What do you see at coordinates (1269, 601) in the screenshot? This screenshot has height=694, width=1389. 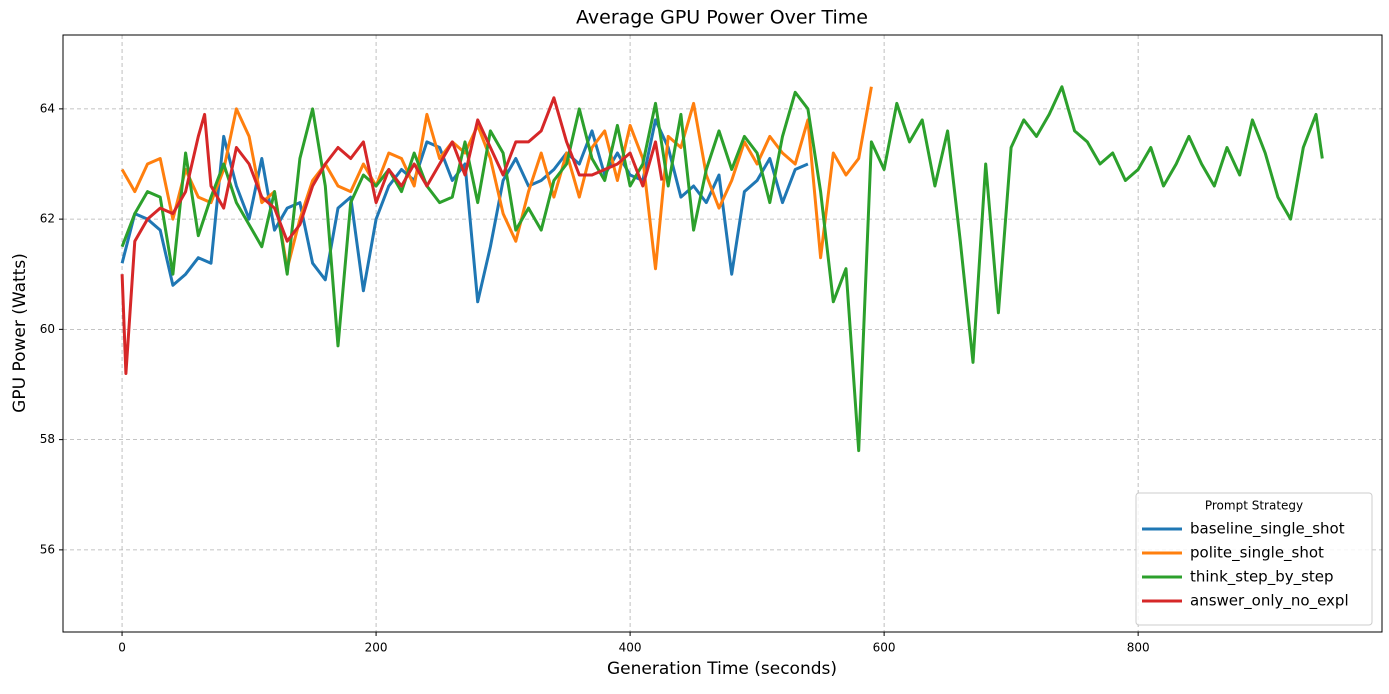 I see `legend-label: answer_only_no_expl` at bounding box center [1269, 601].